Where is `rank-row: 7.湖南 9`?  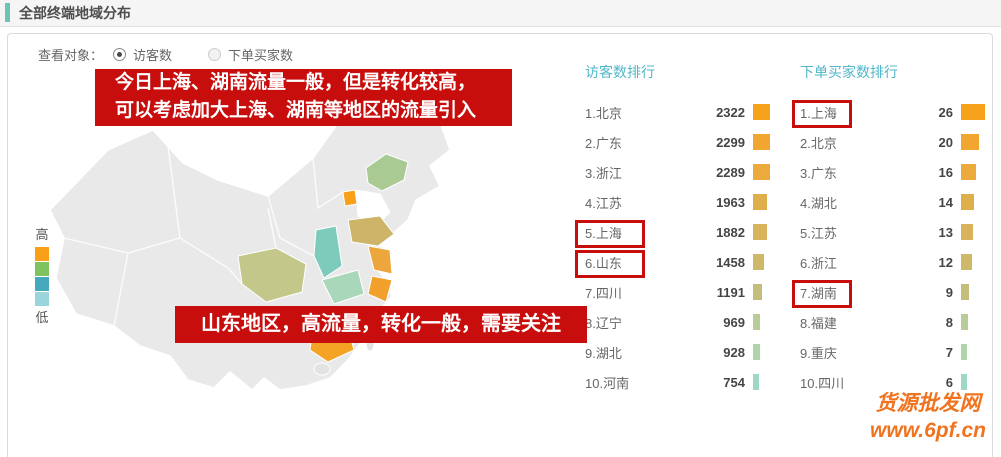 rank-row: 7.湖南 9 is located at coordinates (880, 292).